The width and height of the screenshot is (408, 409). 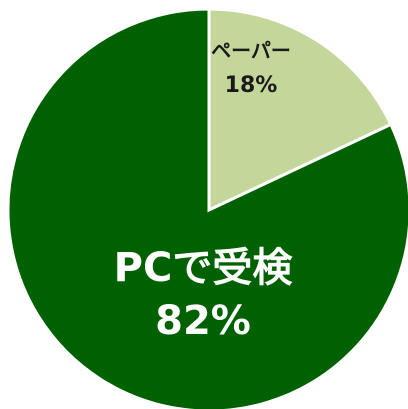 What do you see at coordinates (251, 51) in the screenshot?
I see `slice-label: ペーパー` at bounding box center [251, 51].